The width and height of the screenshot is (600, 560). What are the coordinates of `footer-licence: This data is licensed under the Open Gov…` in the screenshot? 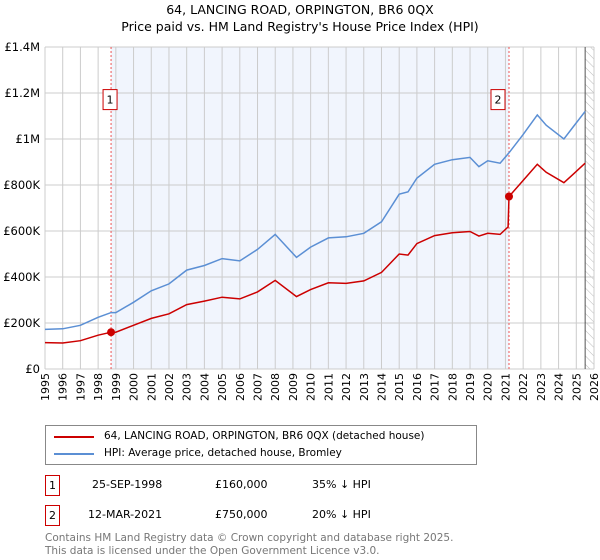 It's located at (212, 551).